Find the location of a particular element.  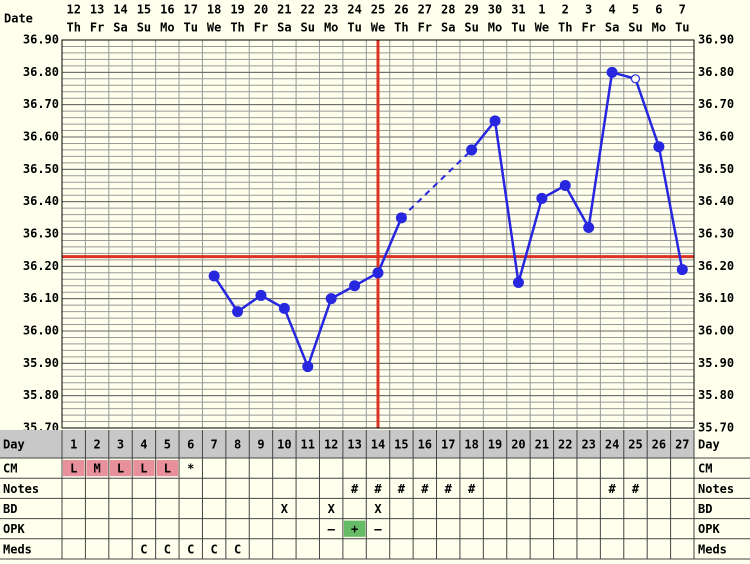

day-number: 27 is located at coordinates (682, 445).